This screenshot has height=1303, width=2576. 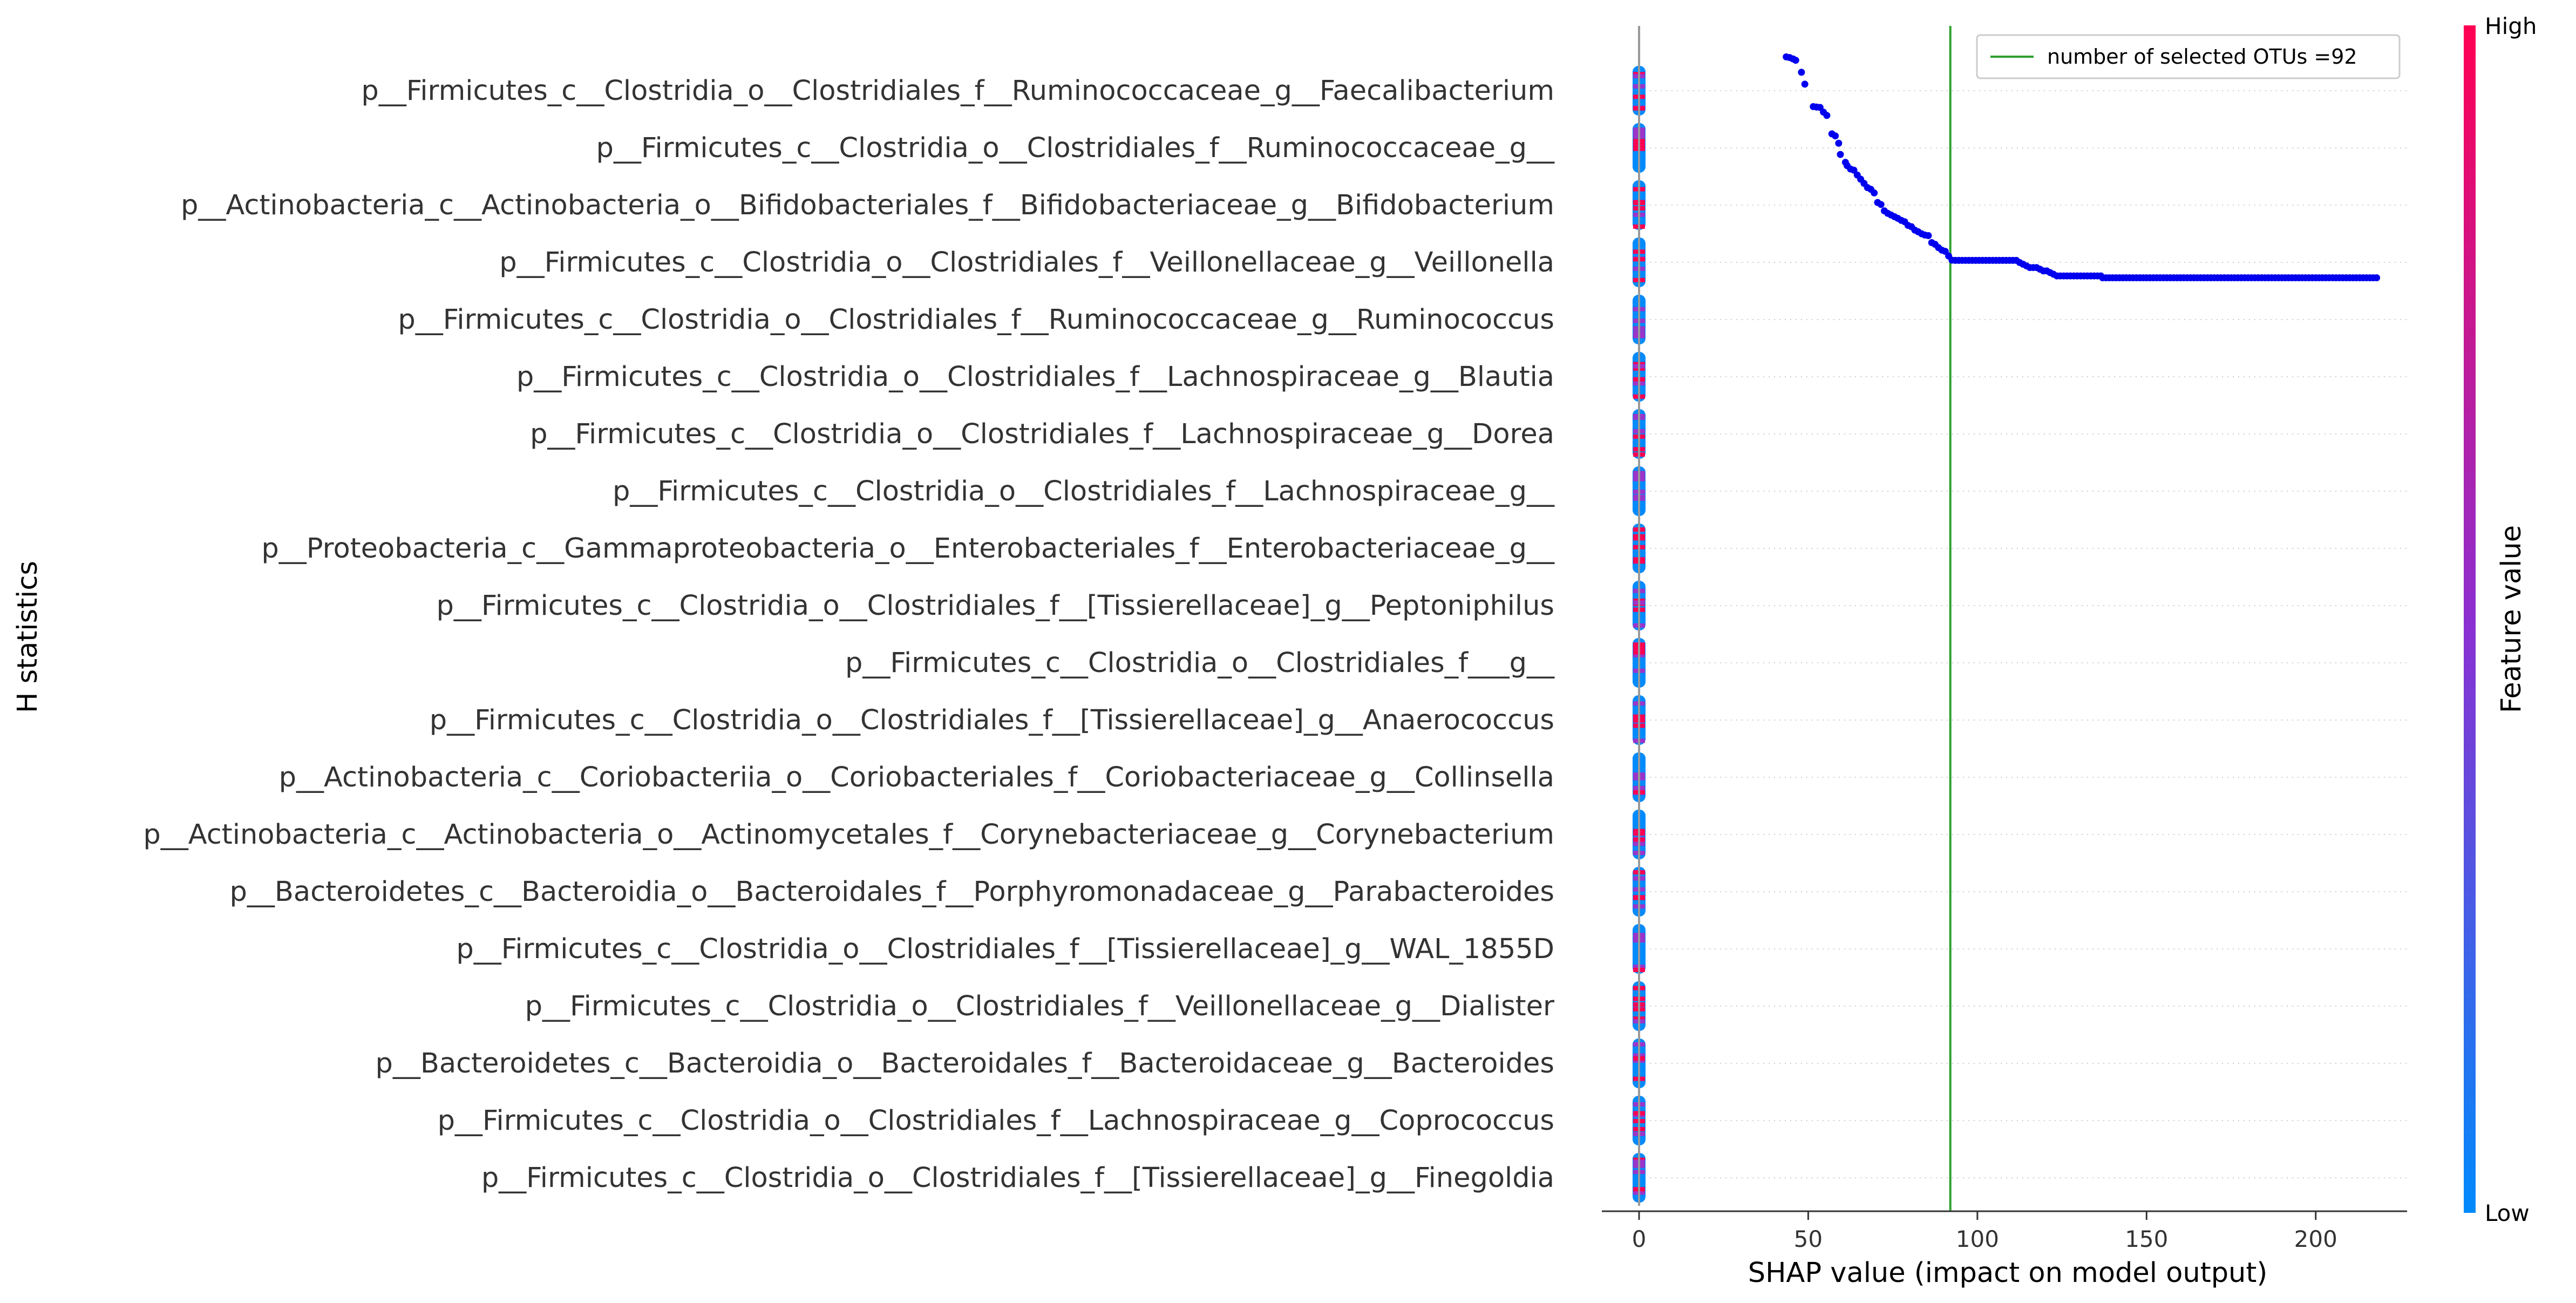 What do you see at coordinates (2511, 619) in the screenshot?
I see `colorbar-title: Feature value` at bounding box center [2511, 619].